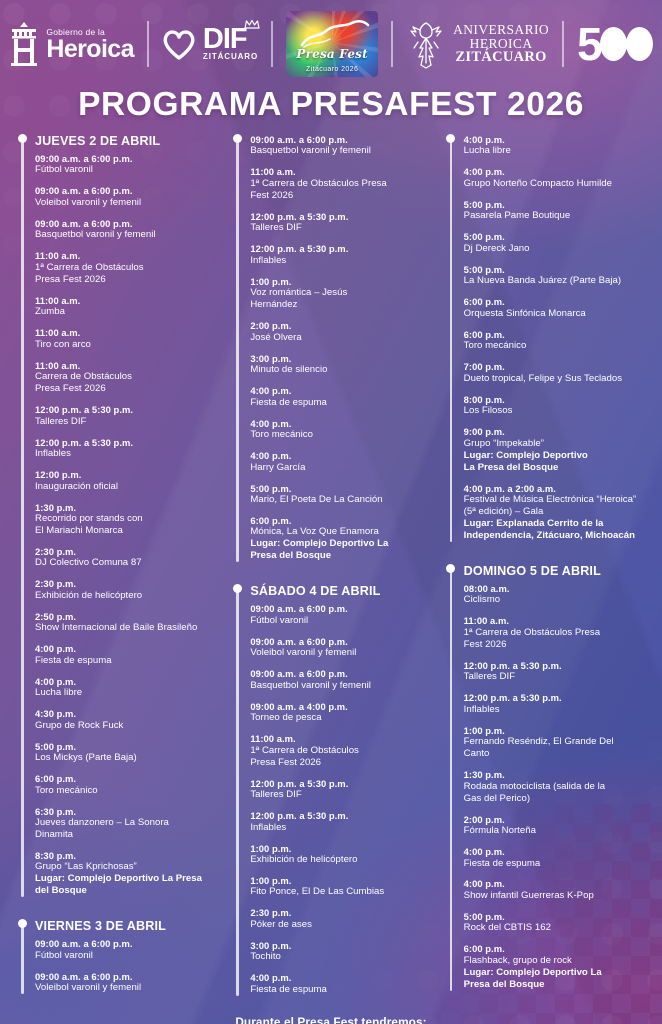 The width and height of the screenshot is (662, 1024). Describe the element at coordinates (90, 44) in the screenshot. I see `gobierno-text-block: Gobierno de la Heroica` at that location.